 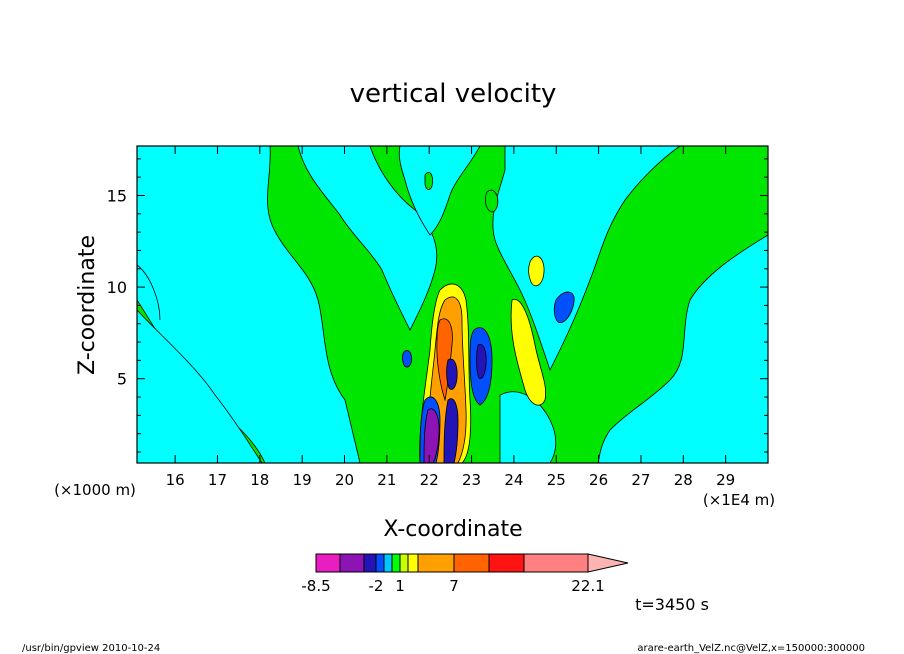 What do you see at coordinates (95, 490) in the screenshot?
I see `y-units-note: (×1000 m)` at bounding box center [95, 490].